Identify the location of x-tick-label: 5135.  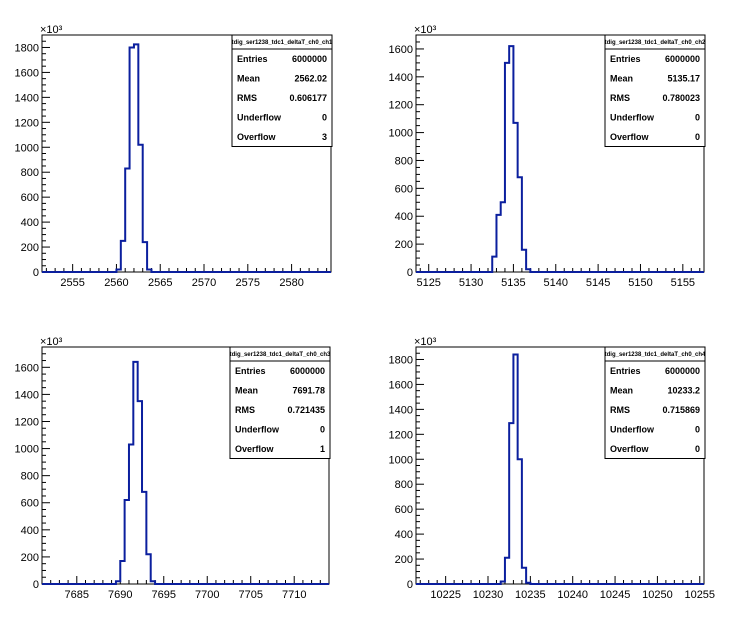
(513, 283).